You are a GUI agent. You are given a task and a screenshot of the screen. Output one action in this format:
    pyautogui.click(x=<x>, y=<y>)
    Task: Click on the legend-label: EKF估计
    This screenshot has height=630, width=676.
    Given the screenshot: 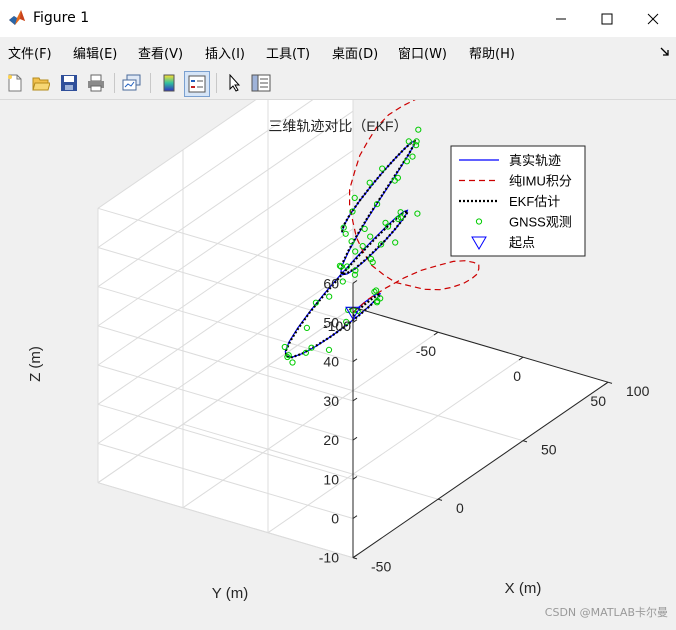 What is the action you would take?
    pyautogui.click(x=534, y=201)
    